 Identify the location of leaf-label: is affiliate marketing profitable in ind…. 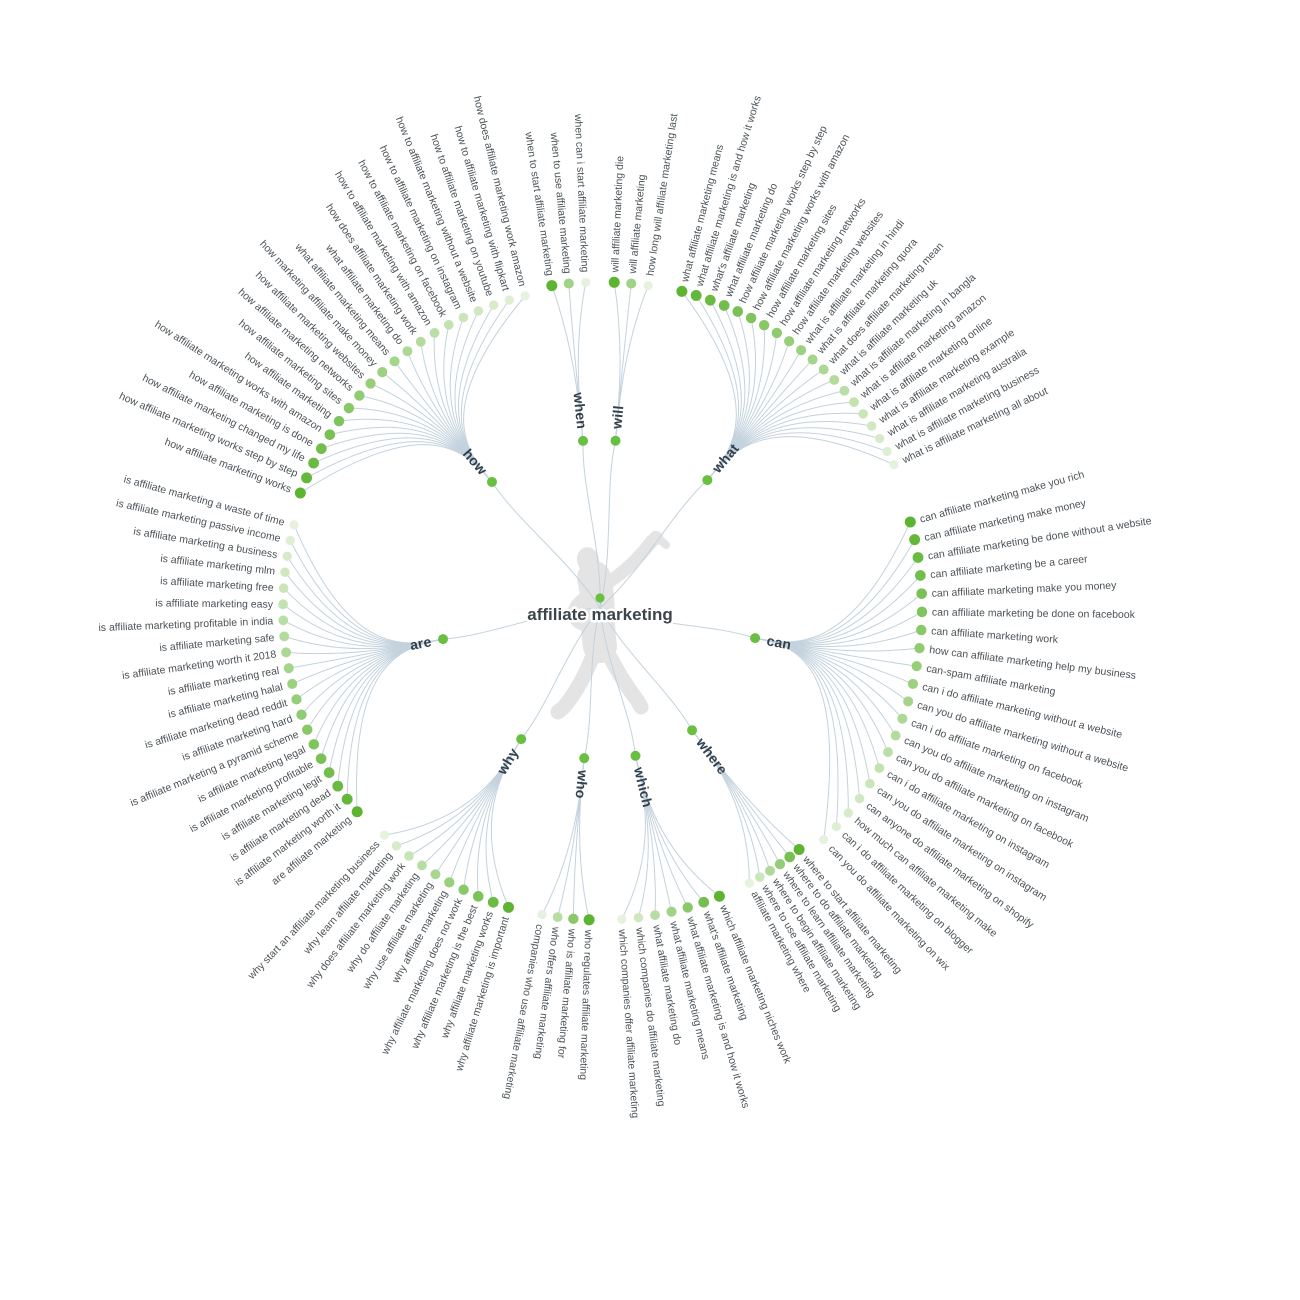
(185, 624).